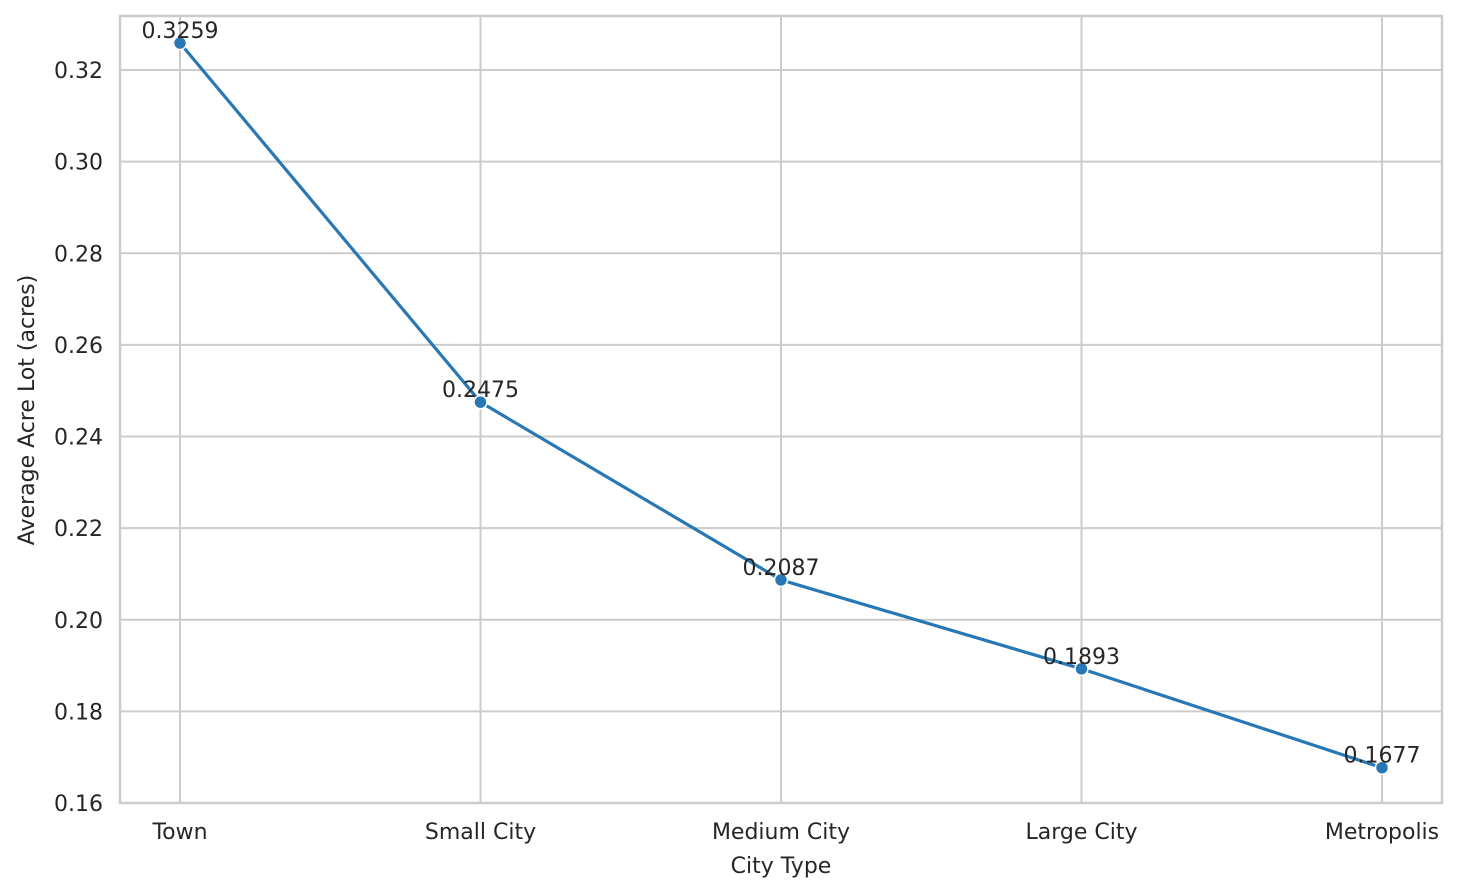  What do you see at coordinates (1382, 832) in the screenshot?
I see `x-tick-label: Metropolis` at bounding box center [1382, 832].